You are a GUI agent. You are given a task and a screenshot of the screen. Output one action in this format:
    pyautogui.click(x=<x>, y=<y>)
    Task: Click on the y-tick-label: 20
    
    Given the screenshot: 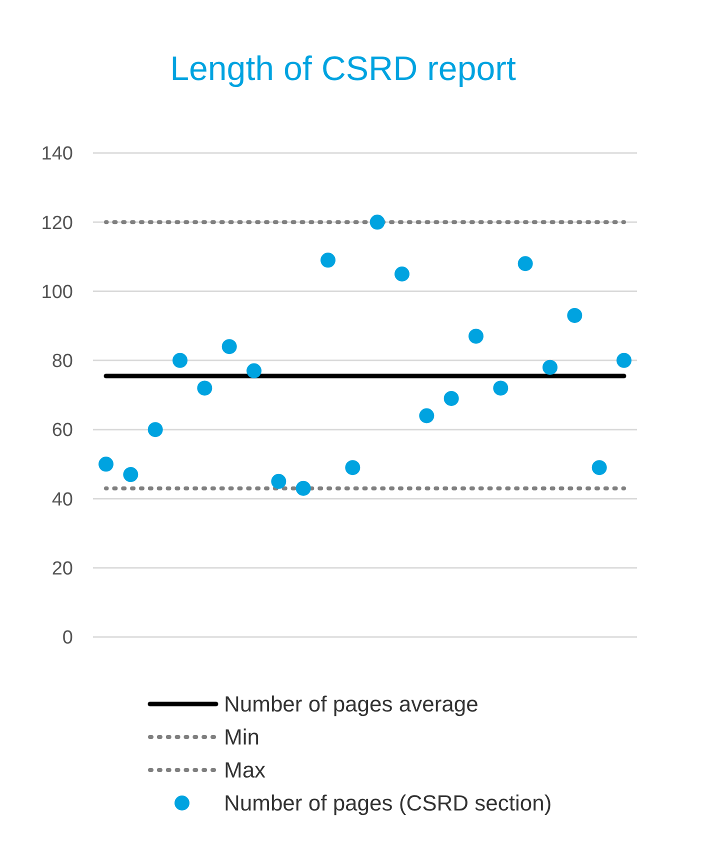 What is the action you would take?
    pyautogui.click(x=62, y=569)
    